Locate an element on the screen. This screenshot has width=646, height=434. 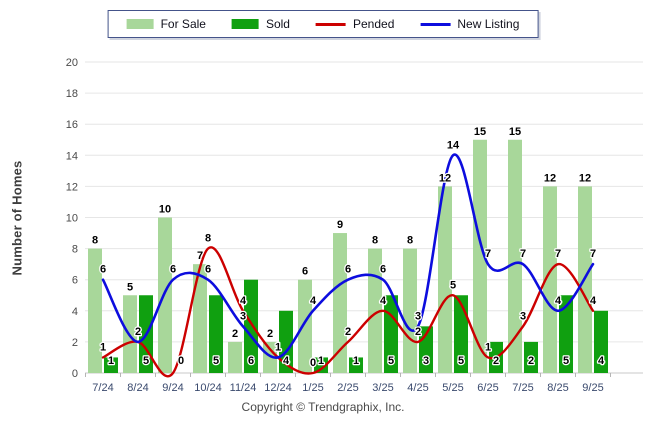
y-axis-tick-label: 0 is located at coordinates (75, 374).